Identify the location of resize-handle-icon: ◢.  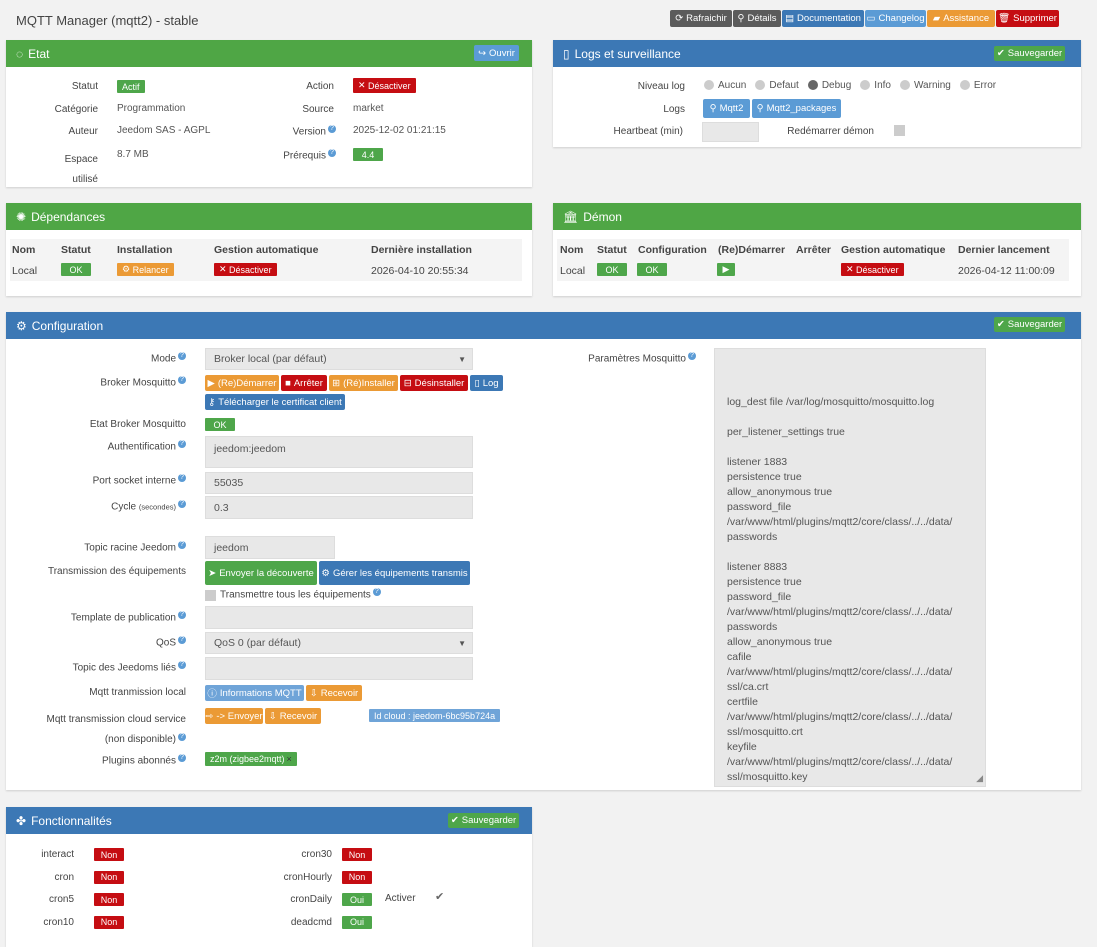
(979, 778).